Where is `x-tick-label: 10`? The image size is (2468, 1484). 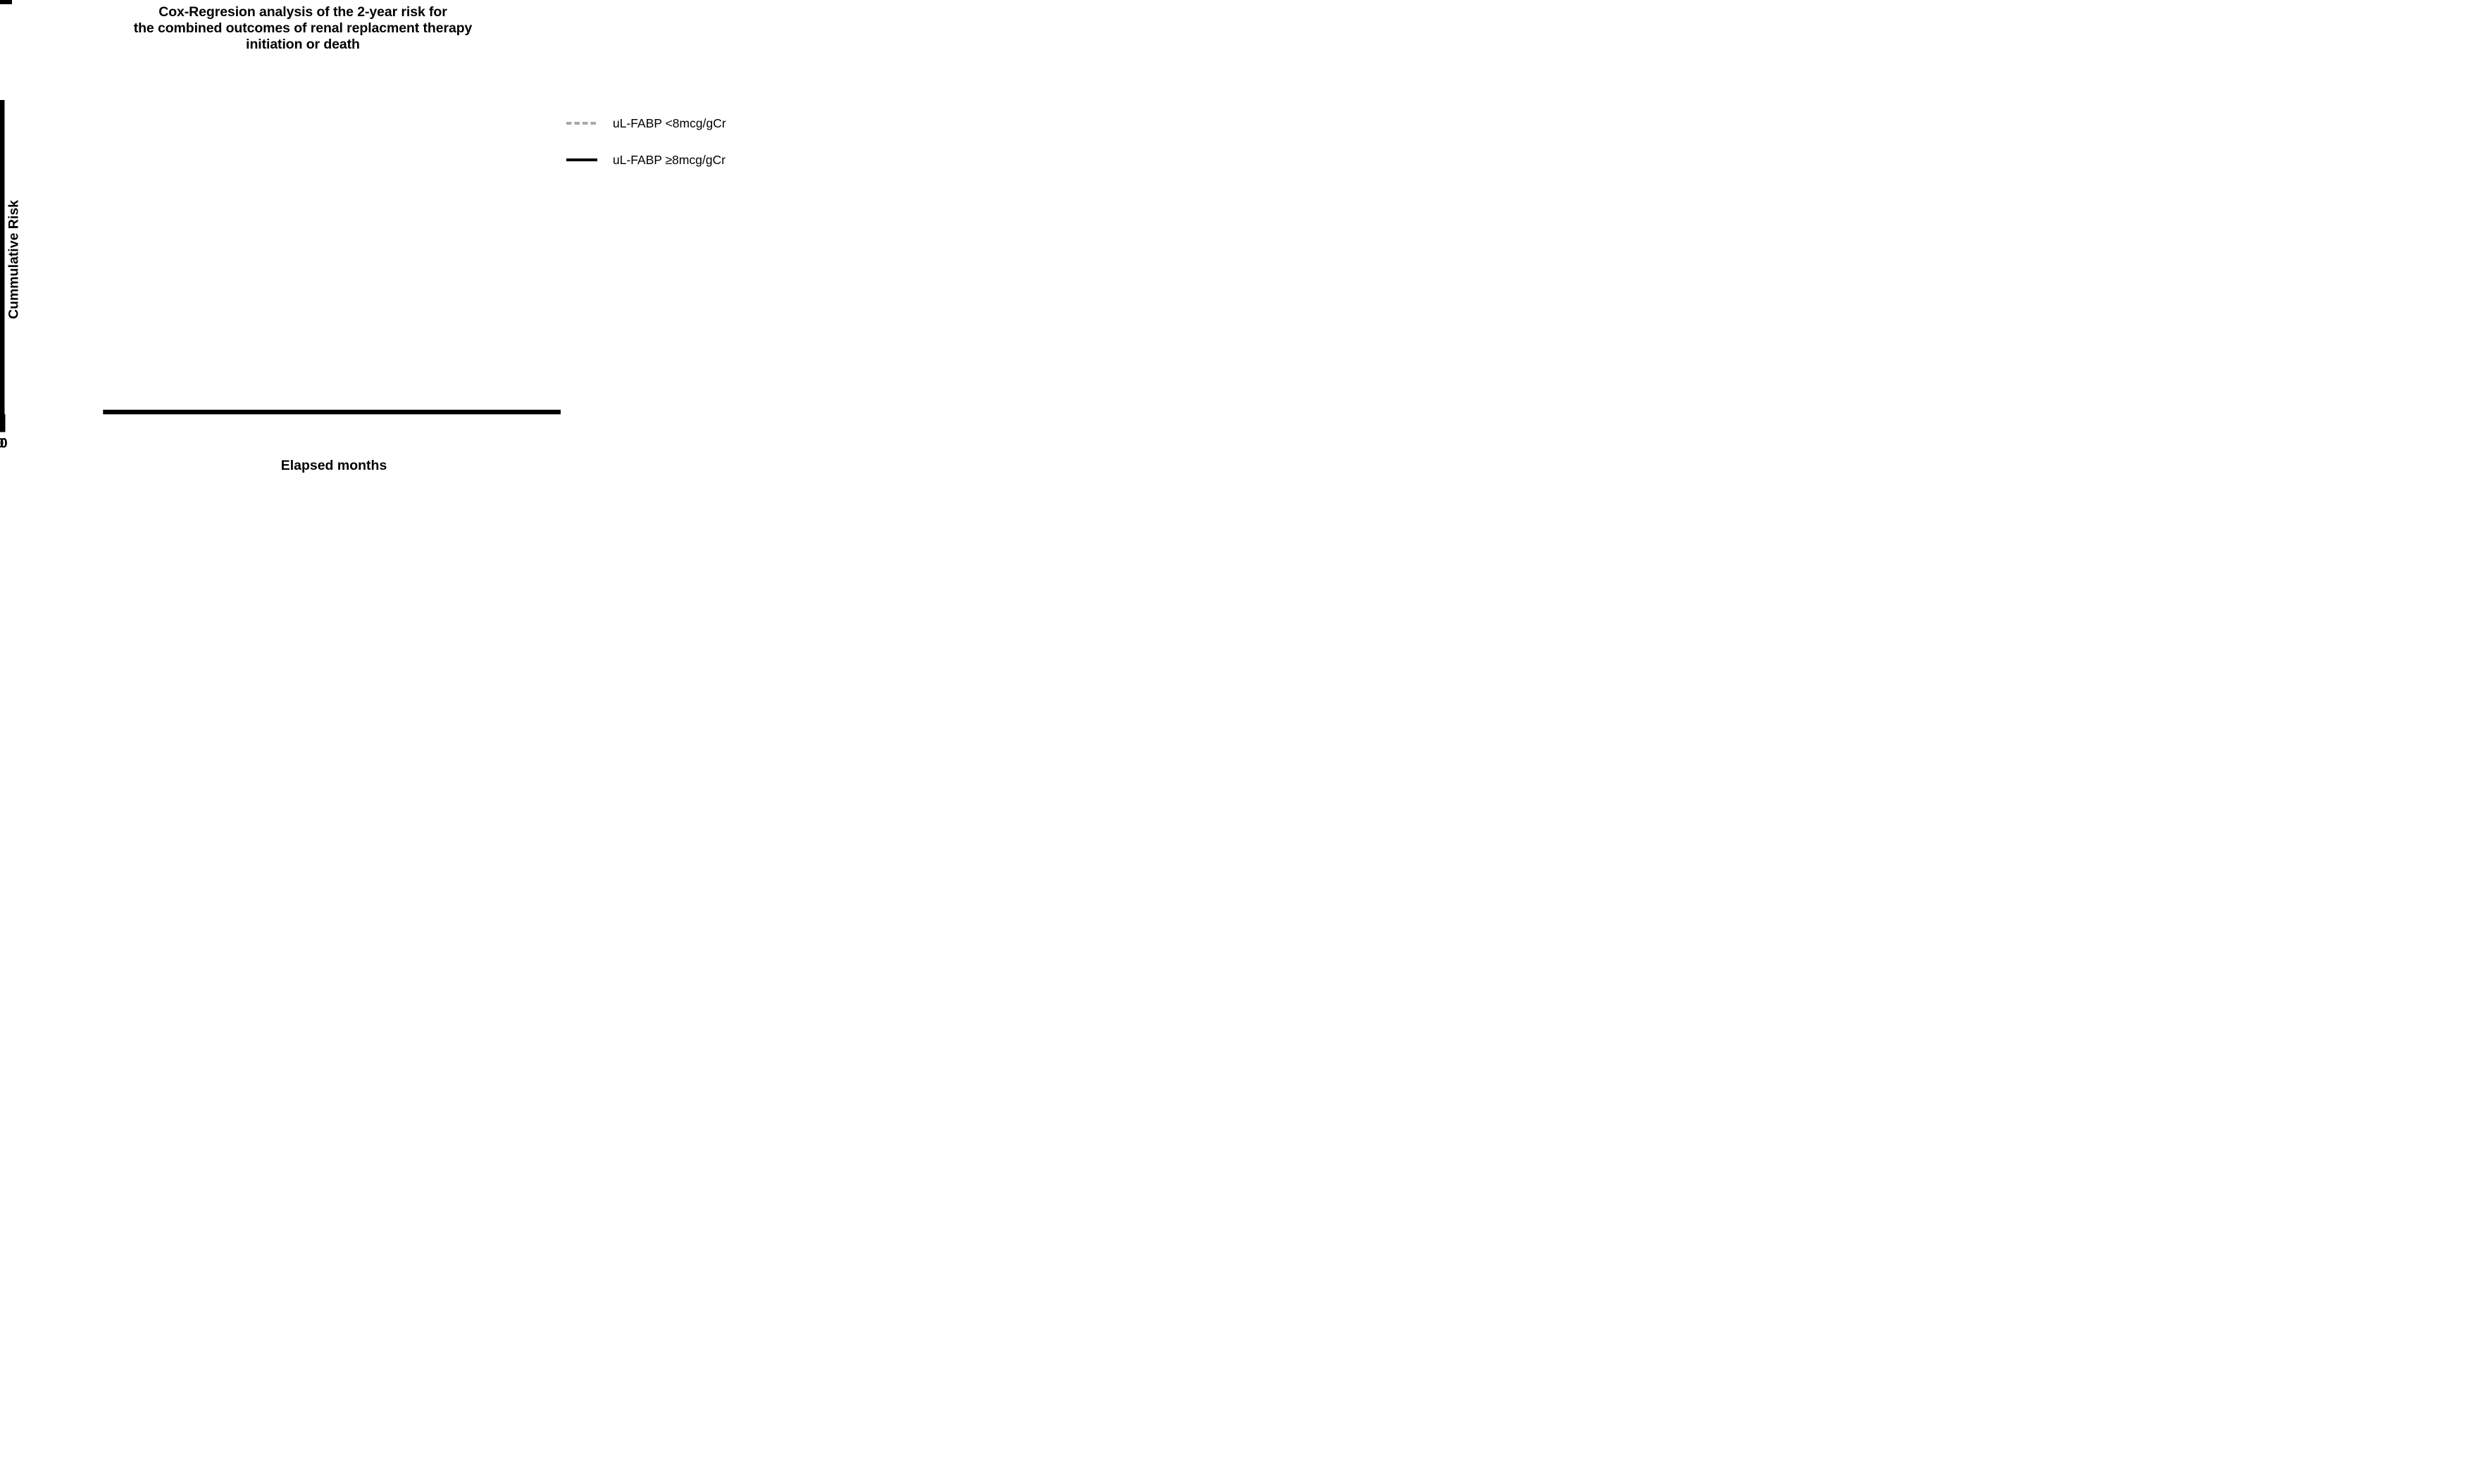 x-tick-label: 10 is located at coordinates (4, 443).